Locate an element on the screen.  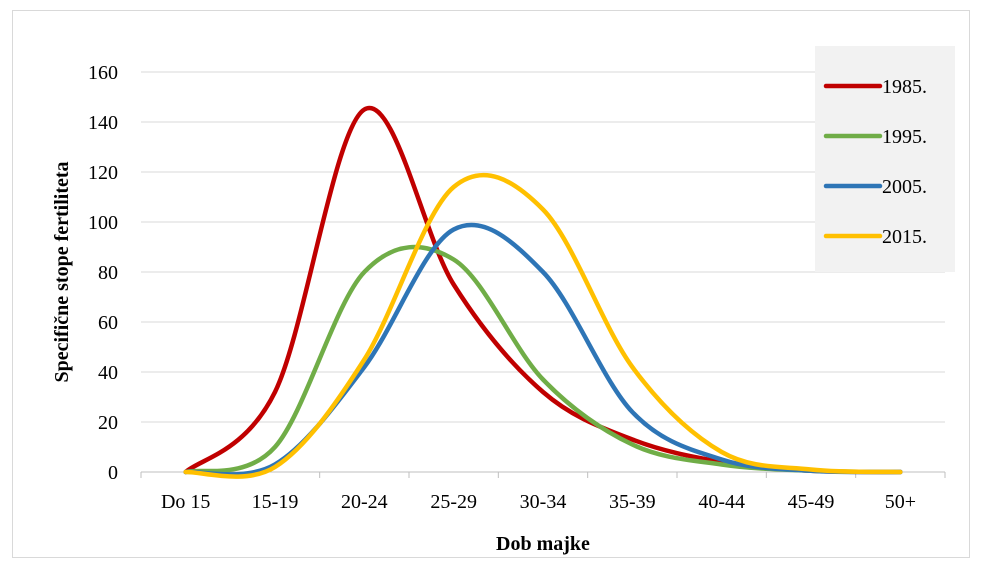
y-tick-label: 160 is located at coordinates (103, 73).